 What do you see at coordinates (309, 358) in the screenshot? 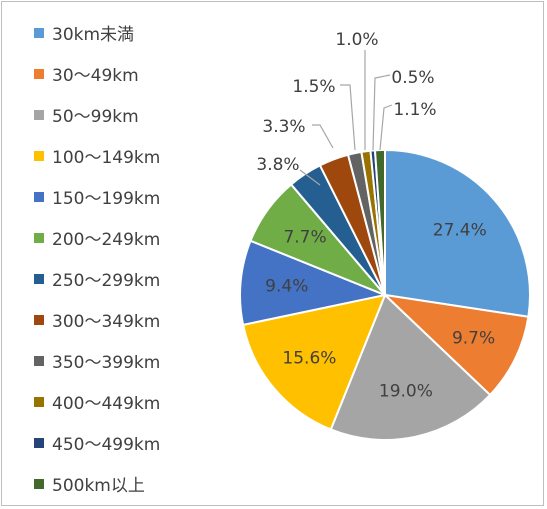
I see `slice-value-label: 15.6%` at bounding box center [309, 358].